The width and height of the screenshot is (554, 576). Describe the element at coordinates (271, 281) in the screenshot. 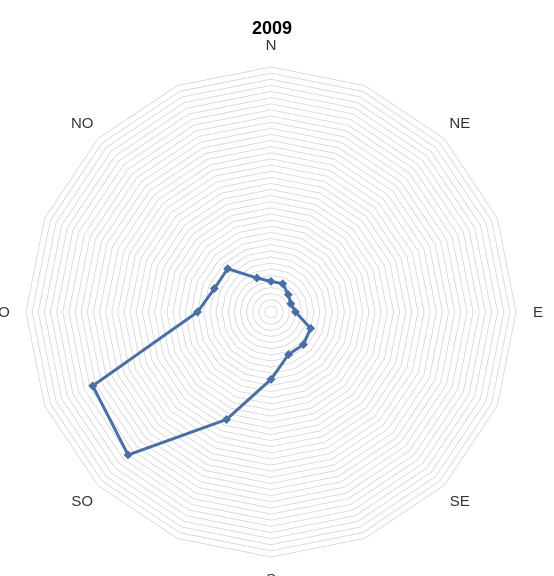

I see `data-point-n` at that location.